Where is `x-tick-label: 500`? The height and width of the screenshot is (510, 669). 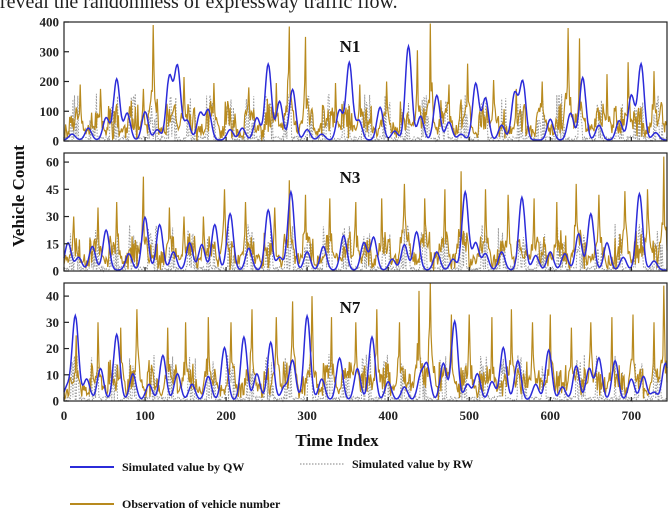 x-tick-label: 500 is located at coordinates (469, 415).